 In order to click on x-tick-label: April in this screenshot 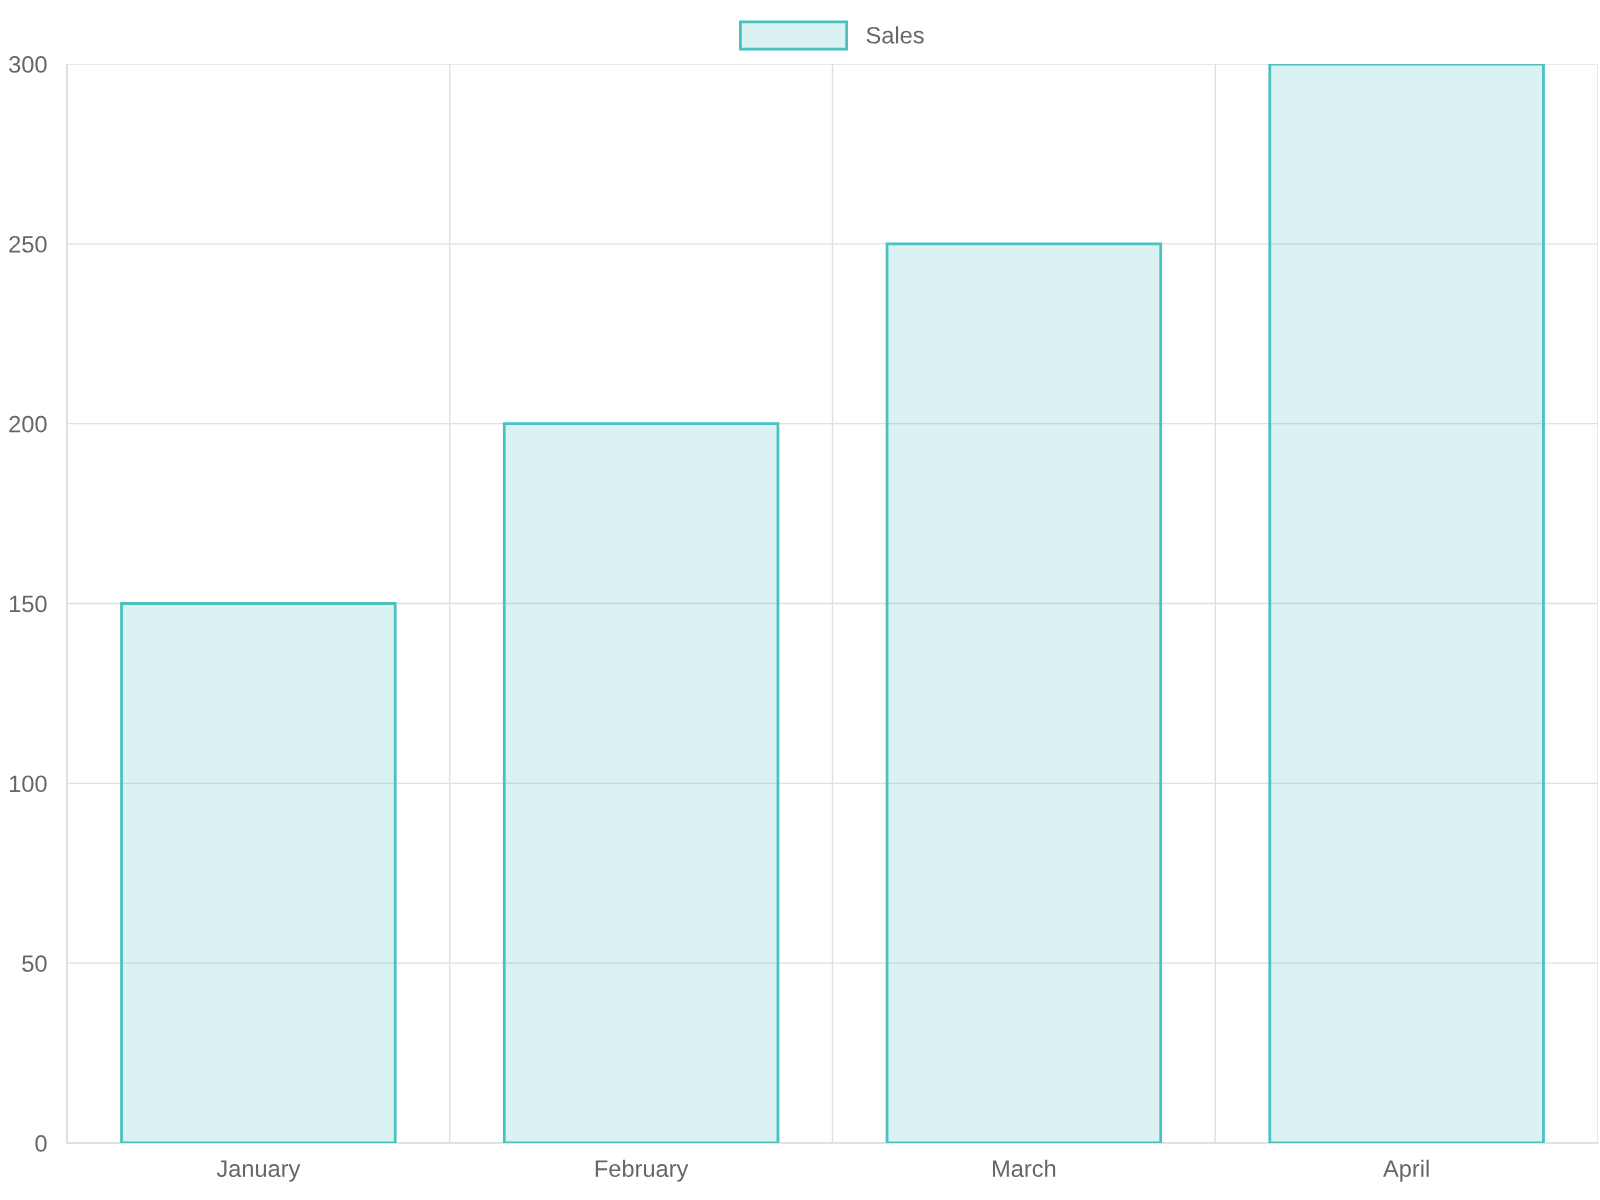, I will do `click(1406, 1170)`.